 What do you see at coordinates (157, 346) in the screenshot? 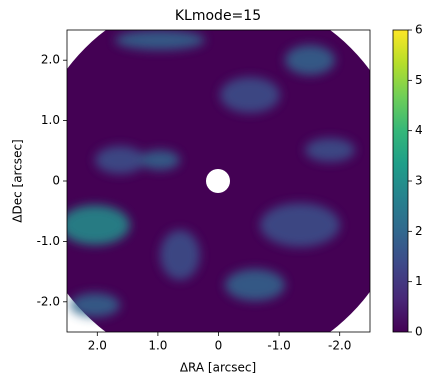
I see `x-tick-label: 1.0` at bounding box center [157, 346].